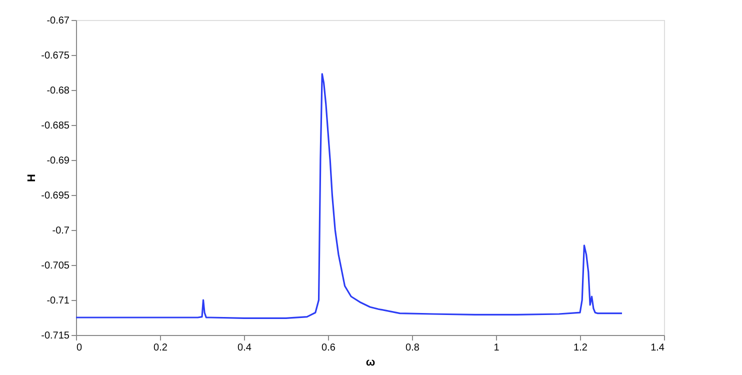 This screenshot has width=742, height=375. What do you see at coordinates (55, 126) in the screenshot?
I see `y-tick-label: -0.685` at bounding box center [55, 126].